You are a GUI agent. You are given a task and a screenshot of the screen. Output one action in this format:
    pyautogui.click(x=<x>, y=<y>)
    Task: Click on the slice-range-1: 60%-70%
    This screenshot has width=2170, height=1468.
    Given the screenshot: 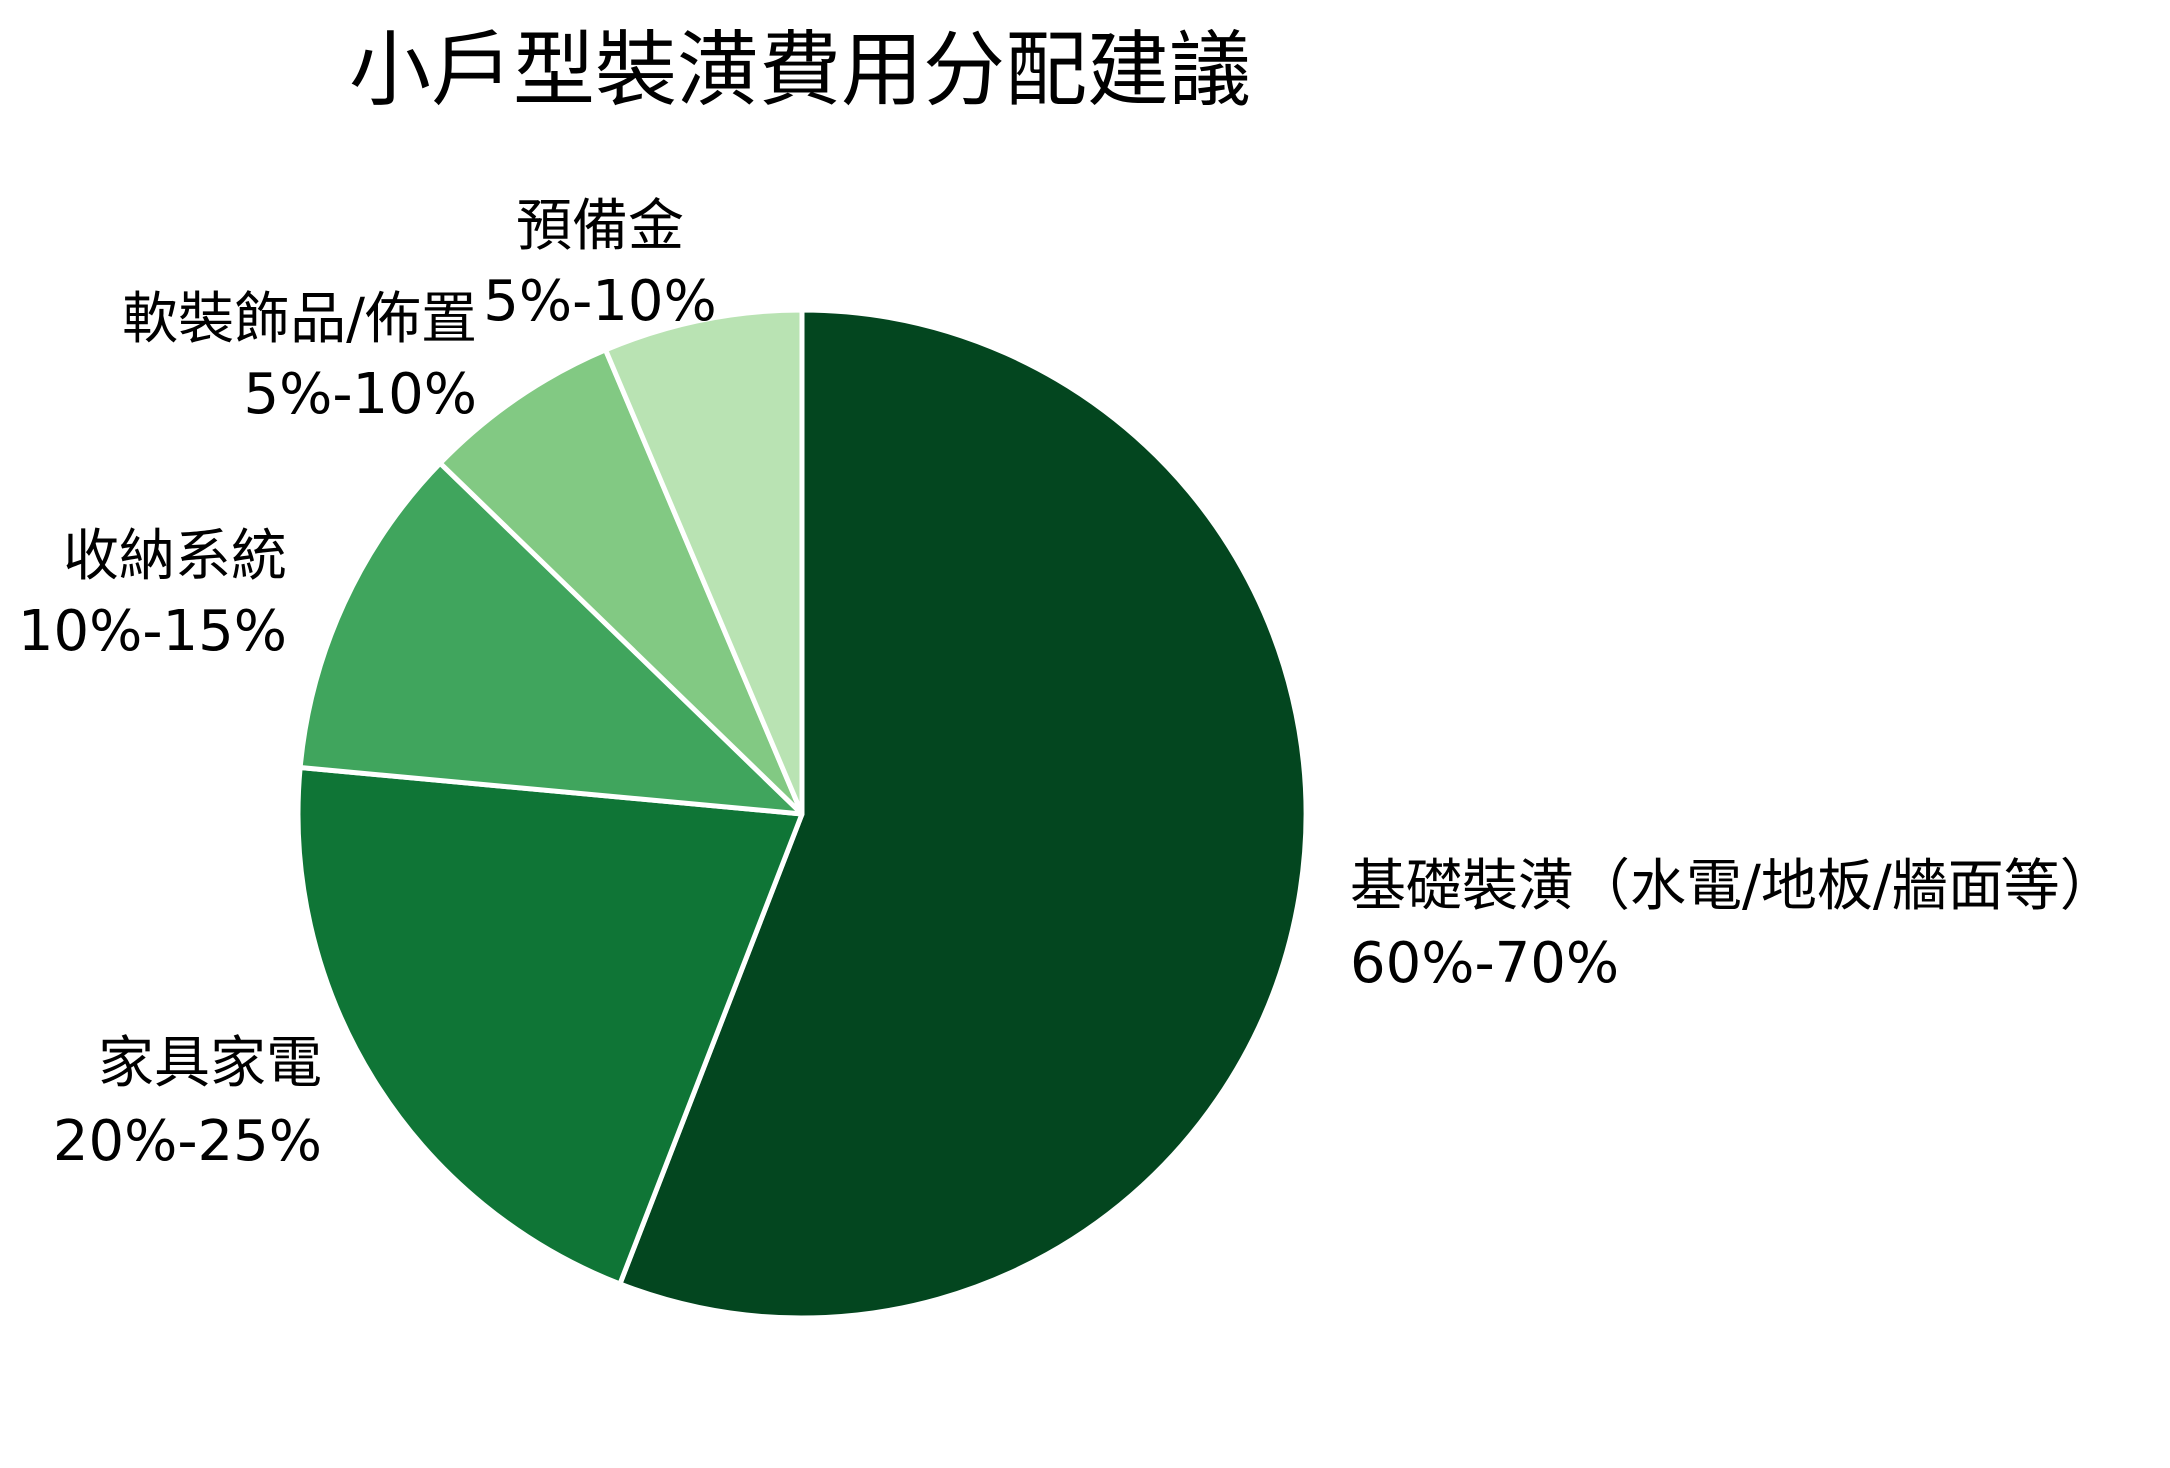 What is the action you would take?
    pyautogui.click(x=1484, y=963)
    